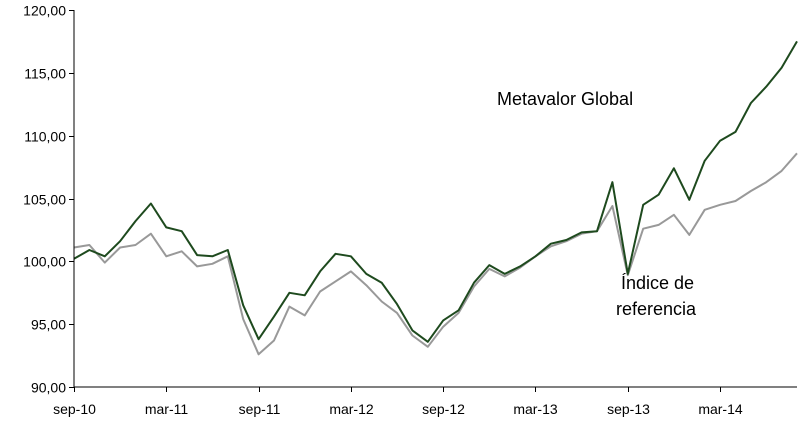 The height and width of the screenshot is (424, 805). I want to click on y-tick-label: 120,00, so click(44, 11).